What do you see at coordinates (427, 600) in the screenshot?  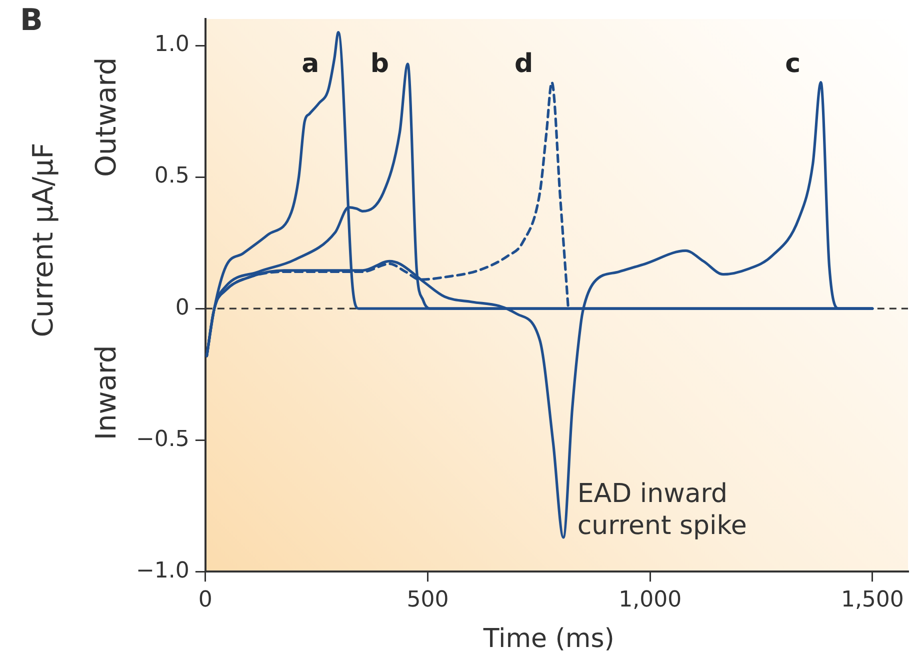 I see `x-tick-label: 500` at bounding box center [427, 600].